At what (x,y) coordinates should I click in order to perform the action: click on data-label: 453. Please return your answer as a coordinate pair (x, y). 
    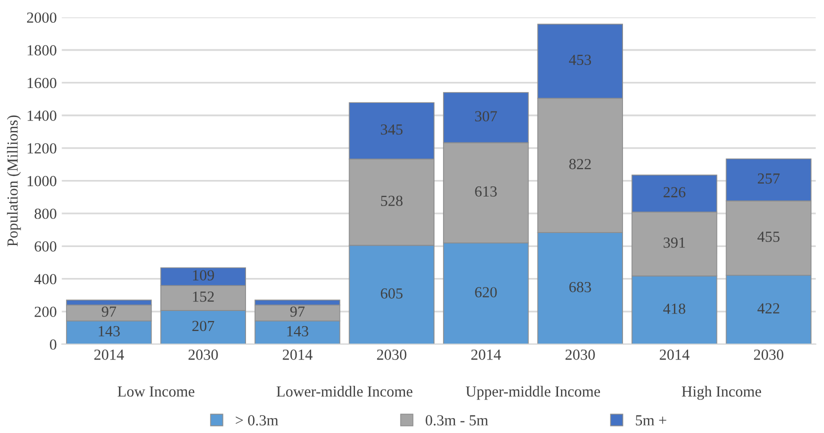
    Looking at the image, I should click on (580, 60).